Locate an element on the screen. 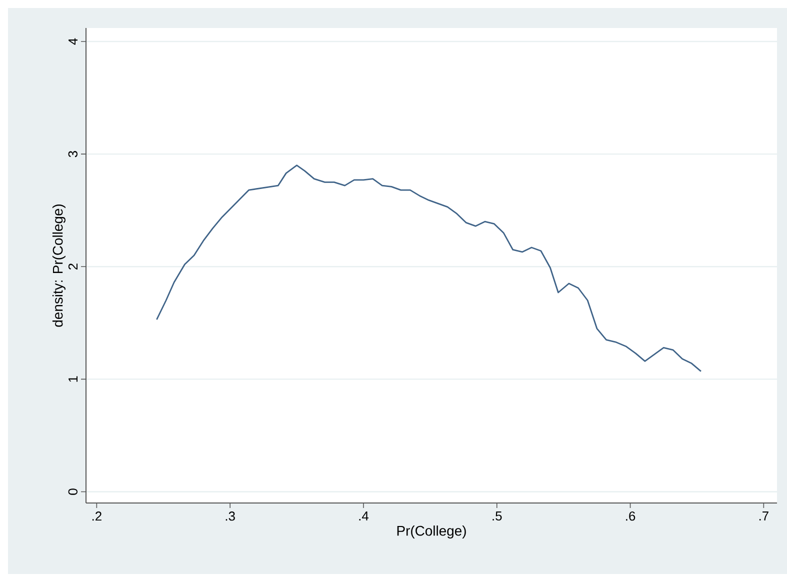 Image resolution: width=787 pixels, height=578 pixels. x-axis-title: Pr(College) is located at coordinates (431, 532).